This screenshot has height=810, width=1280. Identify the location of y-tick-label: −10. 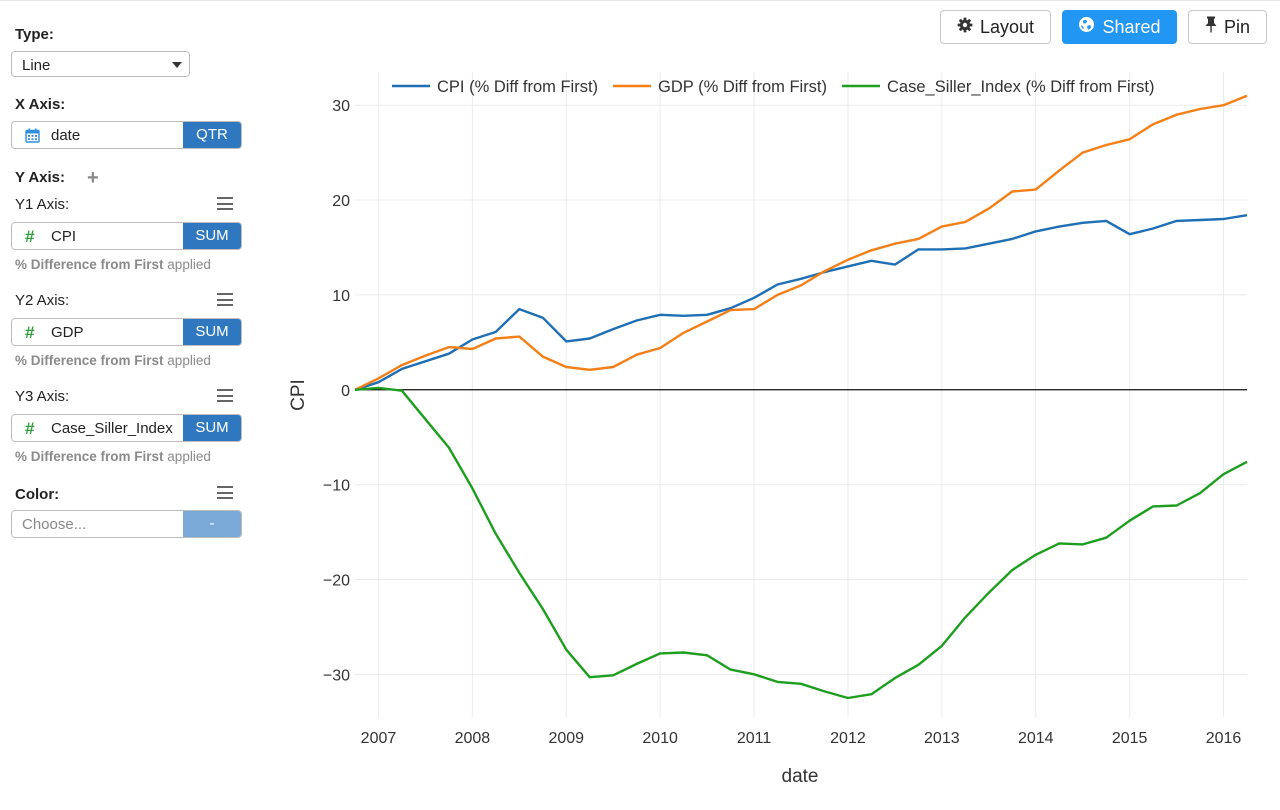
(336, 486).